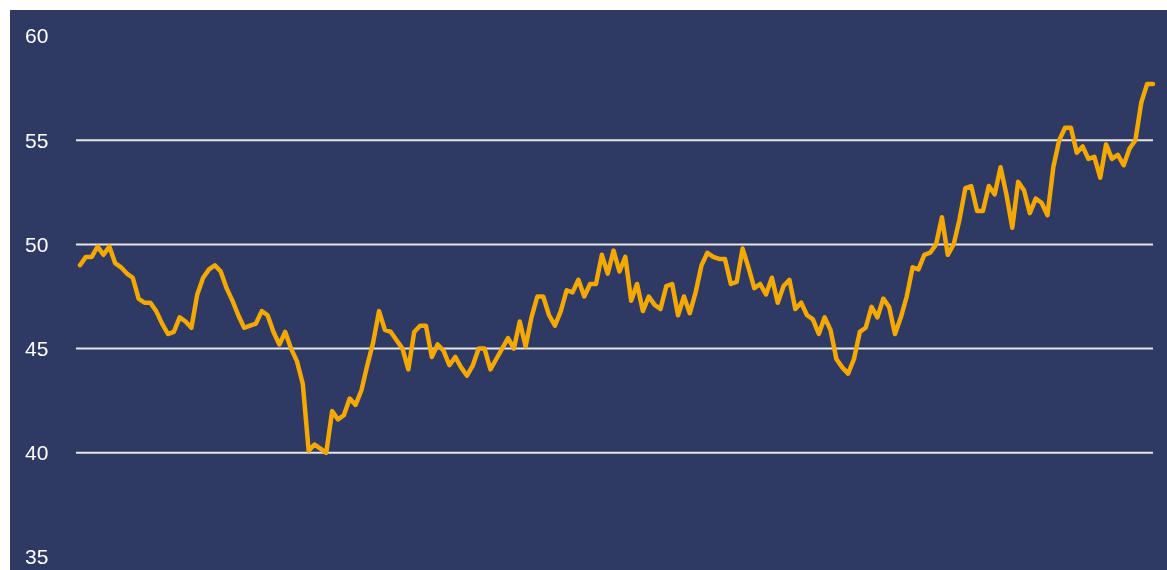 This screenshot has width=1167, height=570. Describe the element at coordinates (37, 557) in the screenshot. I see `y-tick-label: 35` at that location.